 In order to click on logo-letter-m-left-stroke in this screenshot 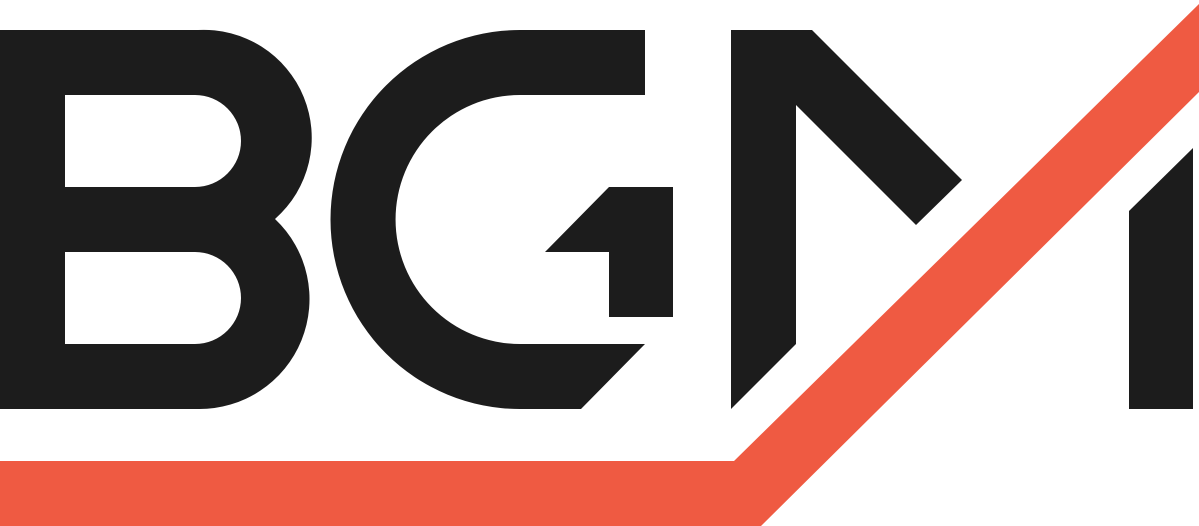, I will do `click(846, 219)`.